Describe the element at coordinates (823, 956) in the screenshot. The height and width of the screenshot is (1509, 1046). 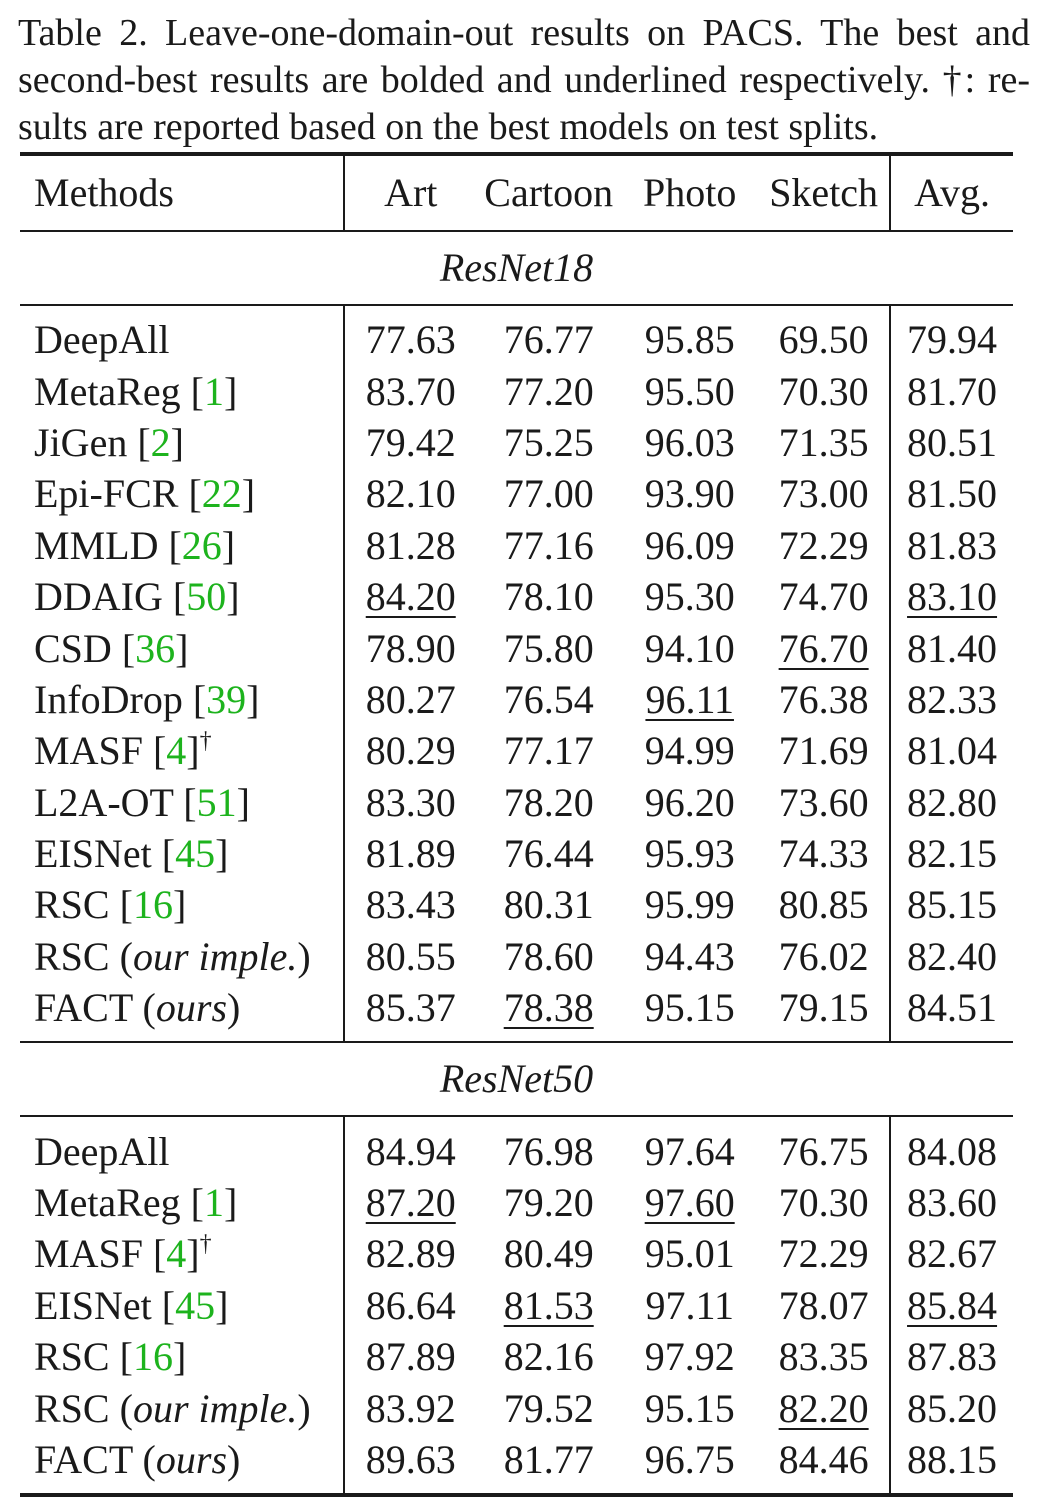
I see `cell-sketch: 76.02` at that location.